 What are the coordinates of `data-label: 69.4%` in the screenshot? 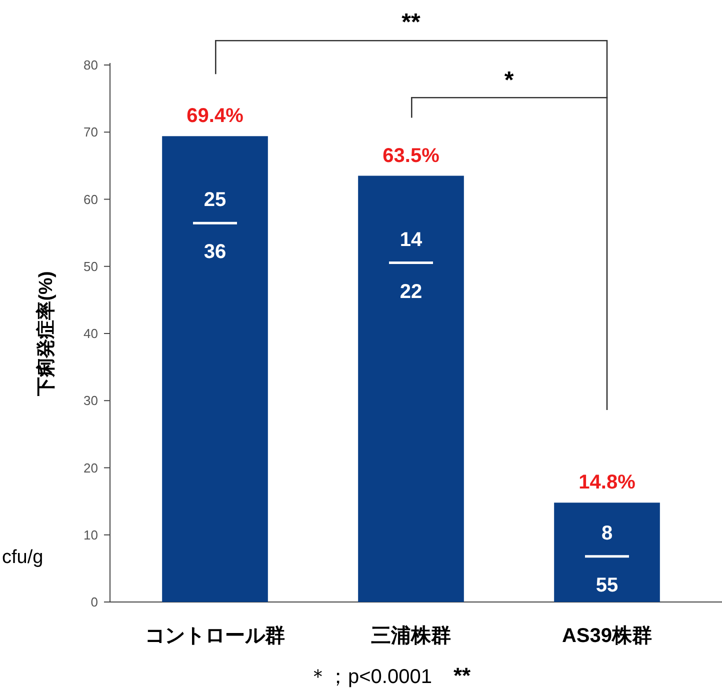 It's located at (215, 116).